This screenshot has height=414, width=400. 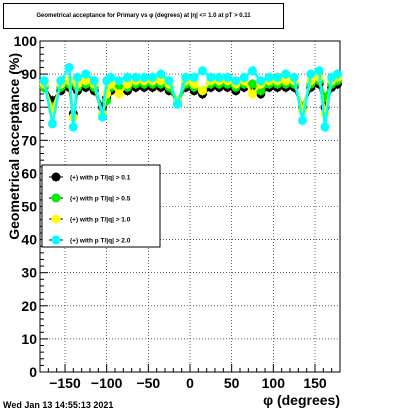 What do you see at coordinates (29, 240) in the screenshot?
I see `y-tick-label: 40` at bounding box center [29, 240].